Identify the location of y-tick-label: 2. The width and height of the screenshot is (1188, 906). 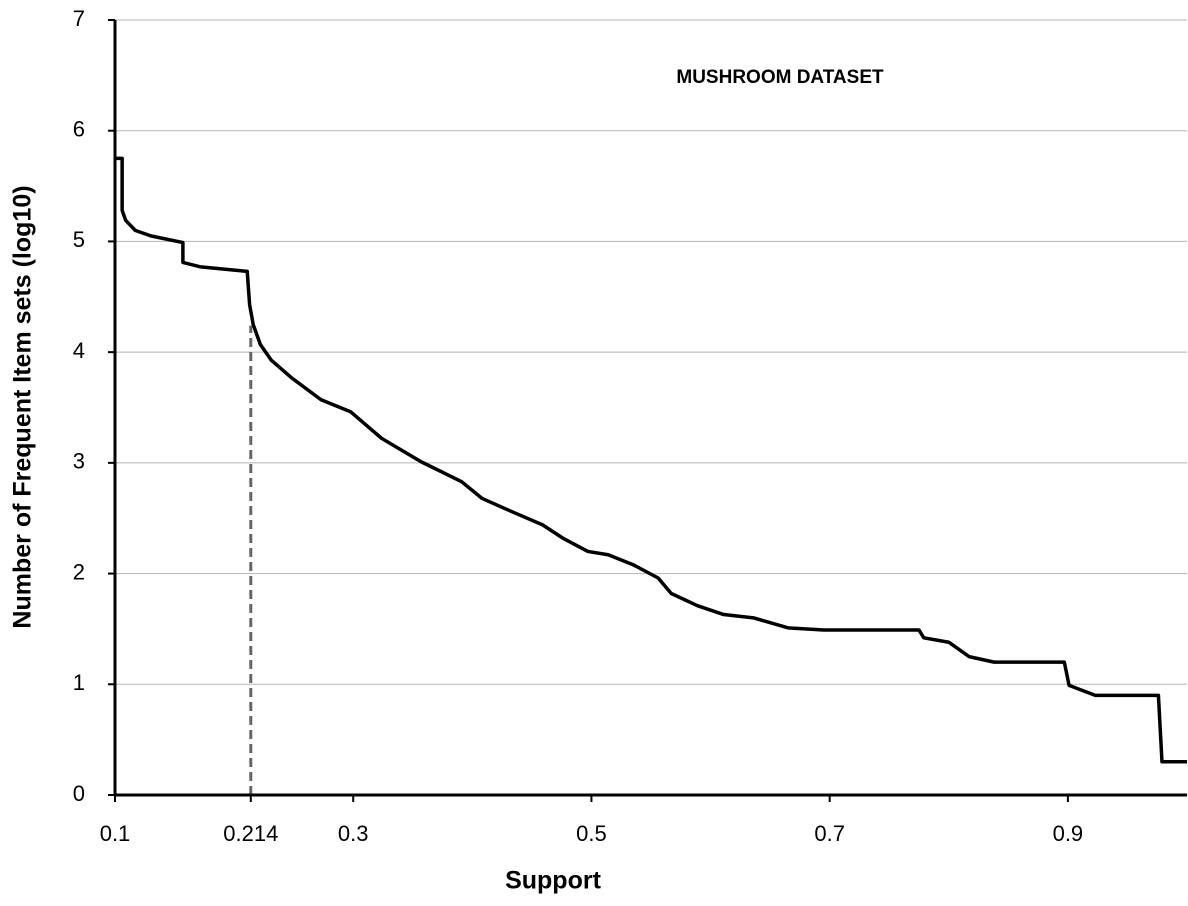
(79, 571).